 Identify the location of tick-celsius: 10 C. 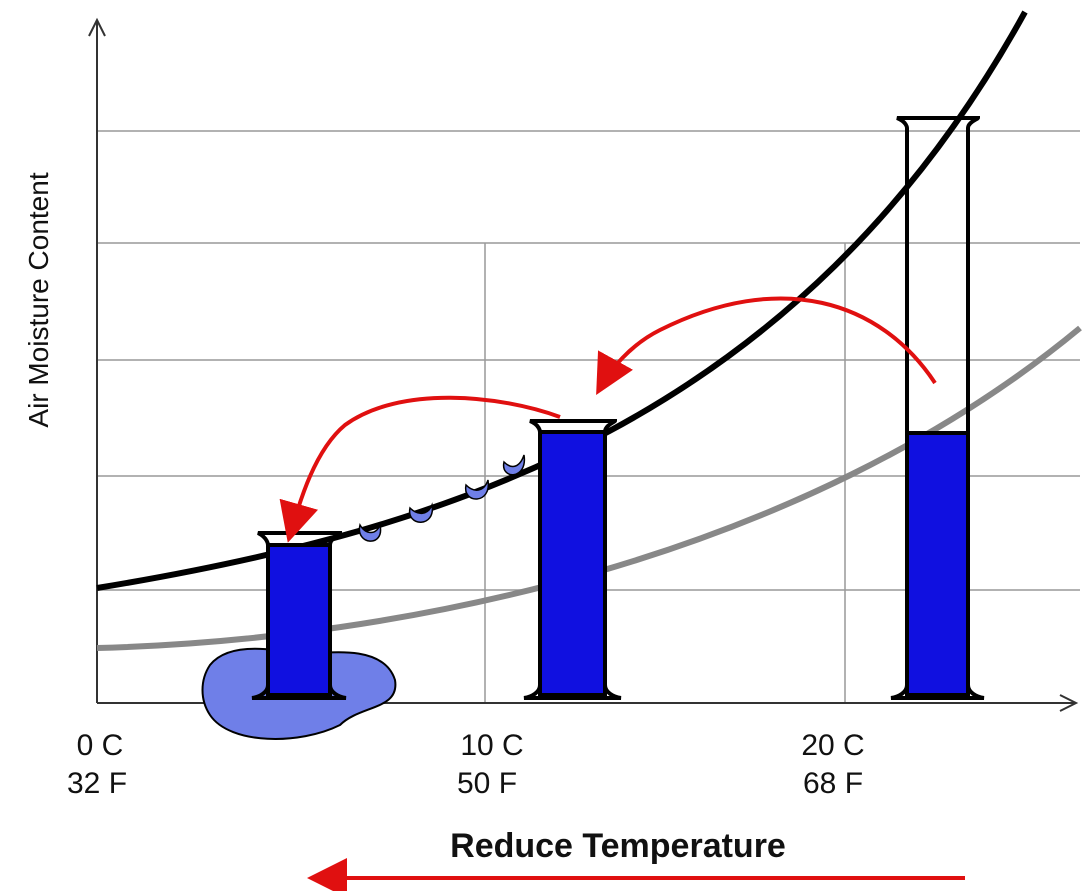
(491, 745).